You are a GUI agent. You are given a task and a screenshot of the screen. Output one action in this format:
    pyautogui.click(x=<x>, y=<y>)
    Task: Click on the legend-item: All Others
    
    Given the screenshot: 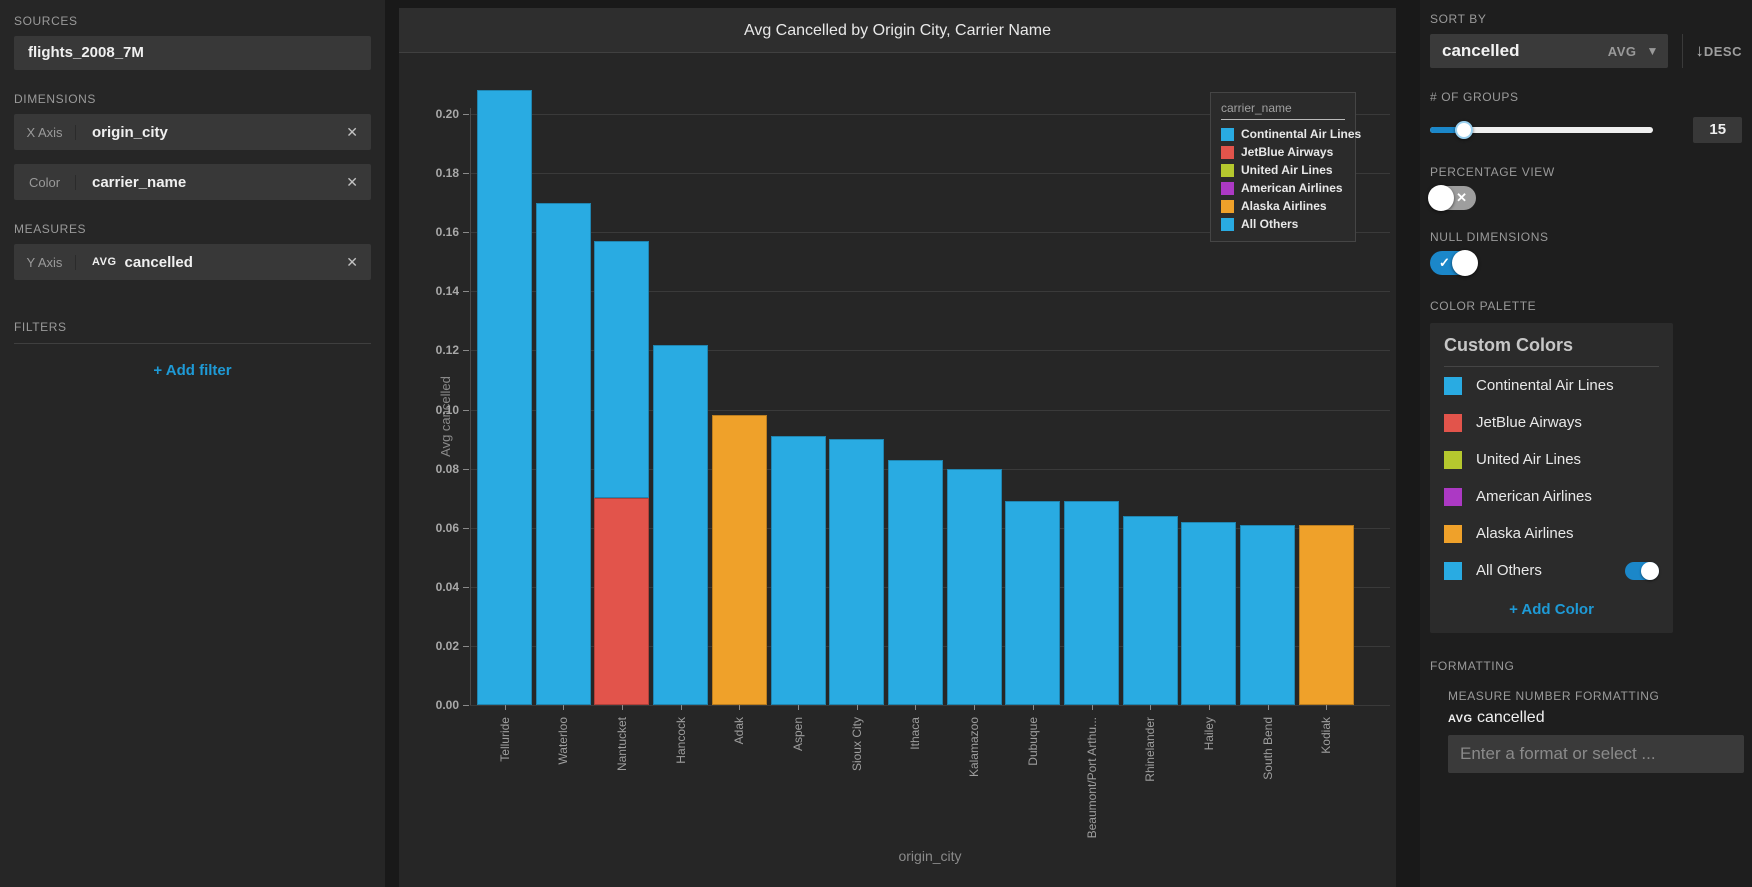 What is the action you would take?
    pyautogui.click(x=1283, y=224)
    